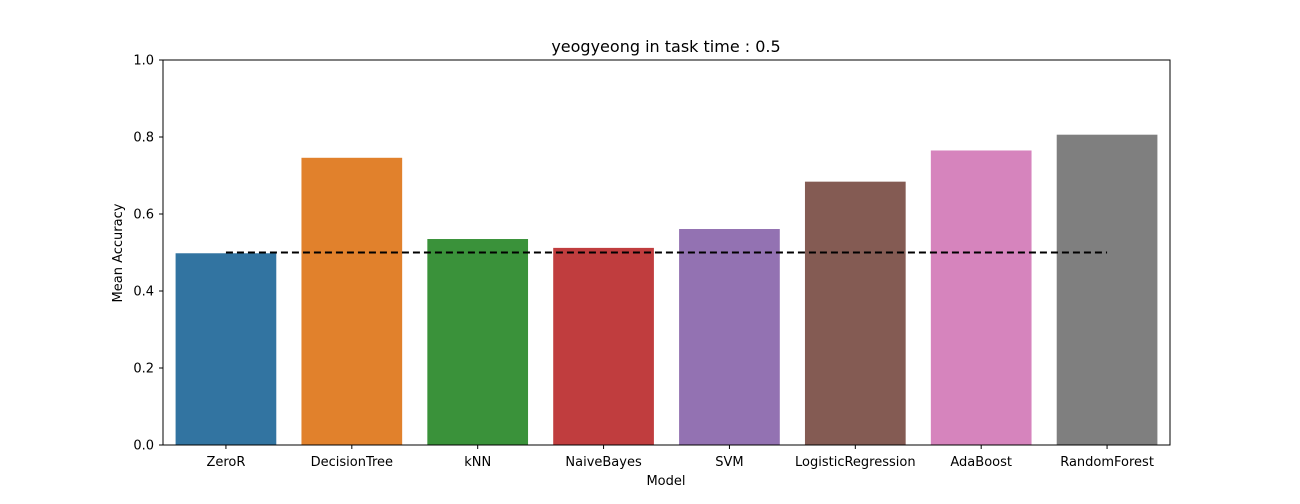 The image size is (1300, 504). I want to click on chart-title: yeogyeong in task time : 0.5, so click(665, 46).